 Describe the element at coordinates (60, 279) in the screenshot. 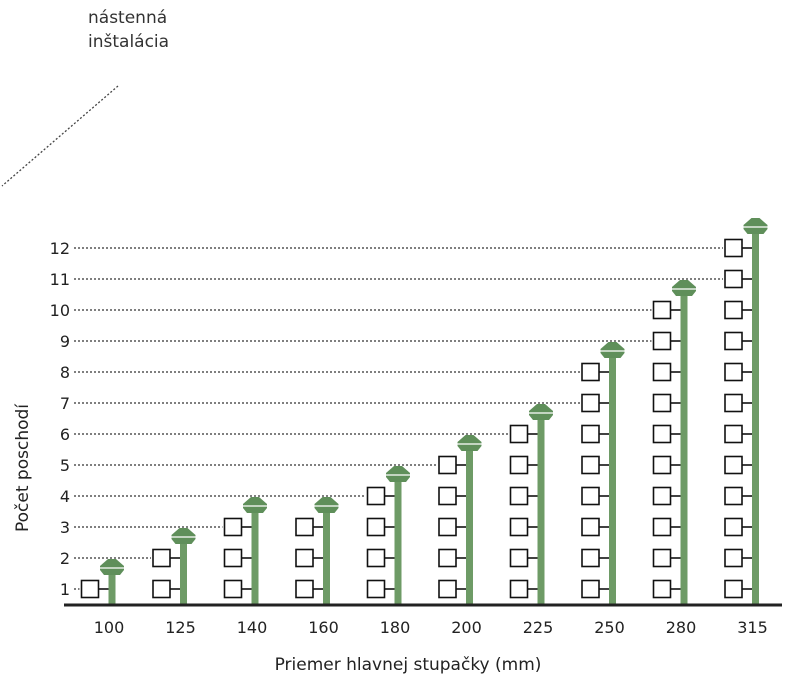

I see `y-tick-label: 11` at that location.